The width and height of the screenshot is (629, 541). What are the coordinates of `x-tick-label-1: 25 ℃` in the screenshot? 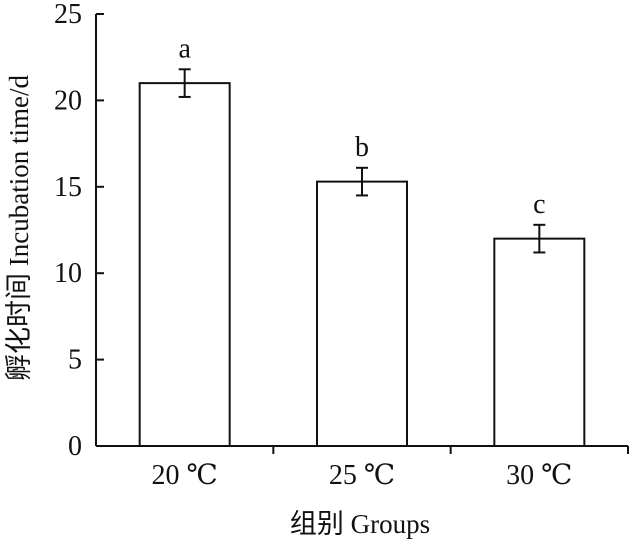 It's located at (362, 475).